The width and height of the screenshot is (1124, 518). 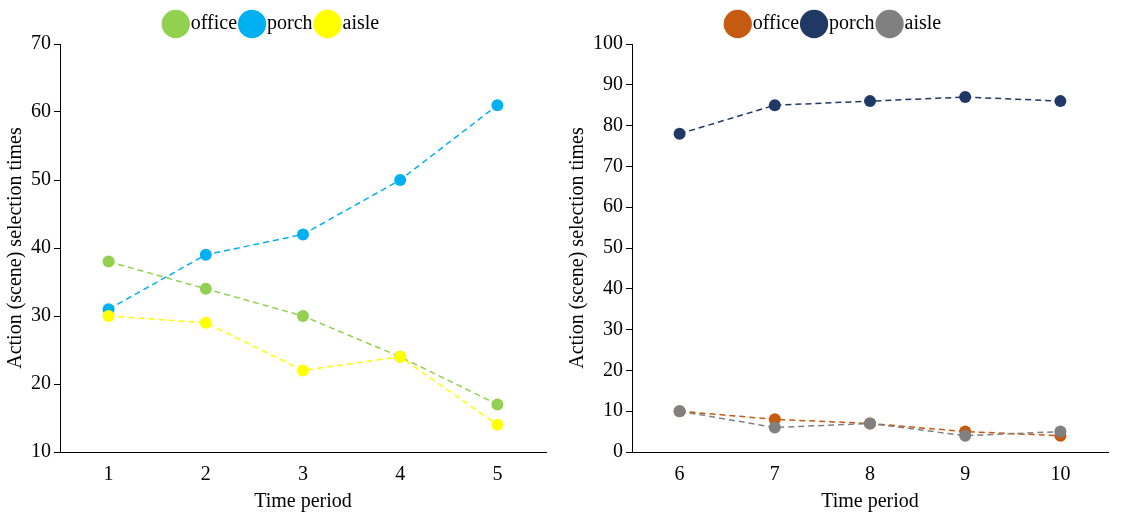 What do you see at coordinates (497, 473) in the screenshot?
I see `x-tick-label: 5` at bounding box center [497, 473].